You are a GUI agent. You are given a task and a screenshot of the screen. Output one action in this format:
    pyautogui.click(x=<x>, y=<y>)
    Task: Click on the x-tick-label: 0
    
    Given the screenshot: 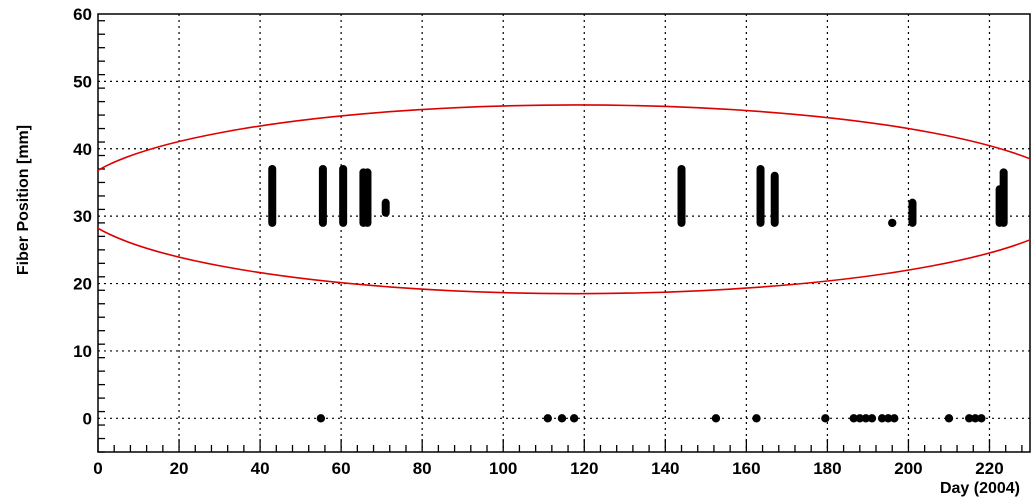 What is the action you would take?
    pyautogui.click(x=97, y=468)
    